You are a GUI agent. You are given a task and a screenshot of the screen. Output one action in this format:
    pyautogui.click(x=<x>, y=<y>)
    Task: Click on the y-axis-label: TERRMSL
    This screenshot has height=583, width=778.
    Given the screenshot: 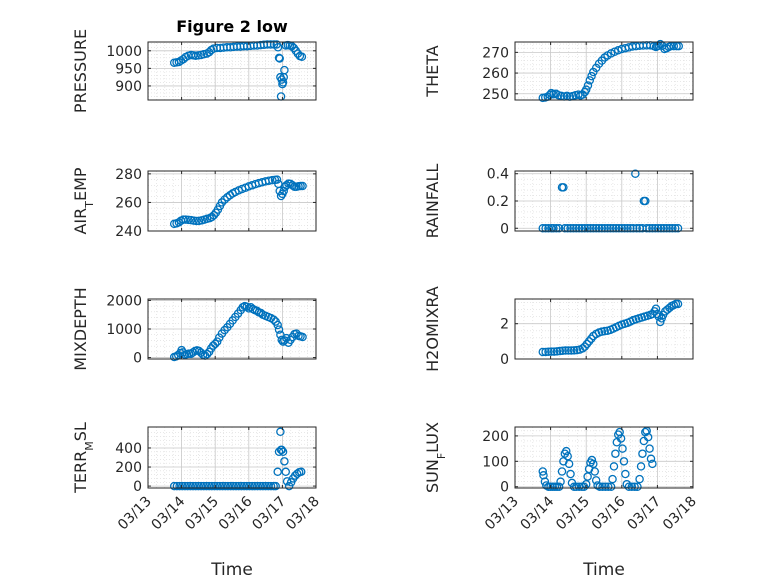 What is the action you would take?
    pyautogui.click(x=83, y=458)
    